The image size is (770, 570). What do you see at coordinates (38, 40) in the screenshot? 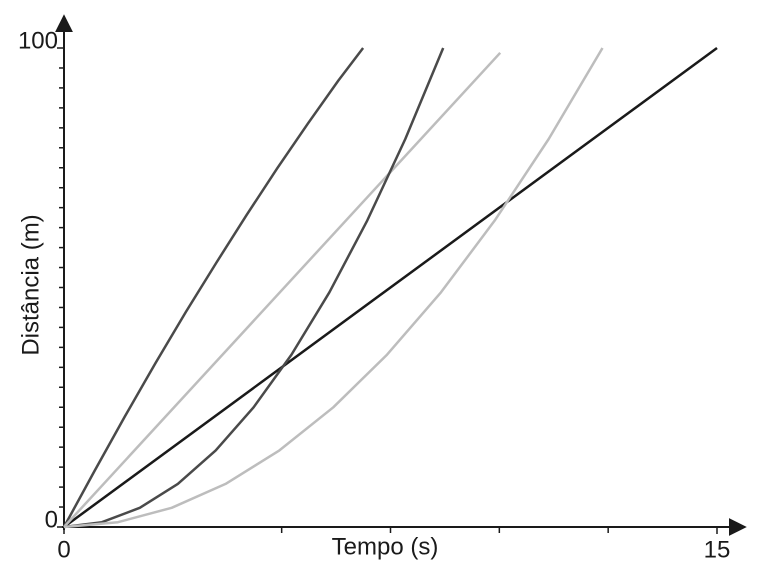
I see `y-tick-label: 100` at bounding box center [38, 40].